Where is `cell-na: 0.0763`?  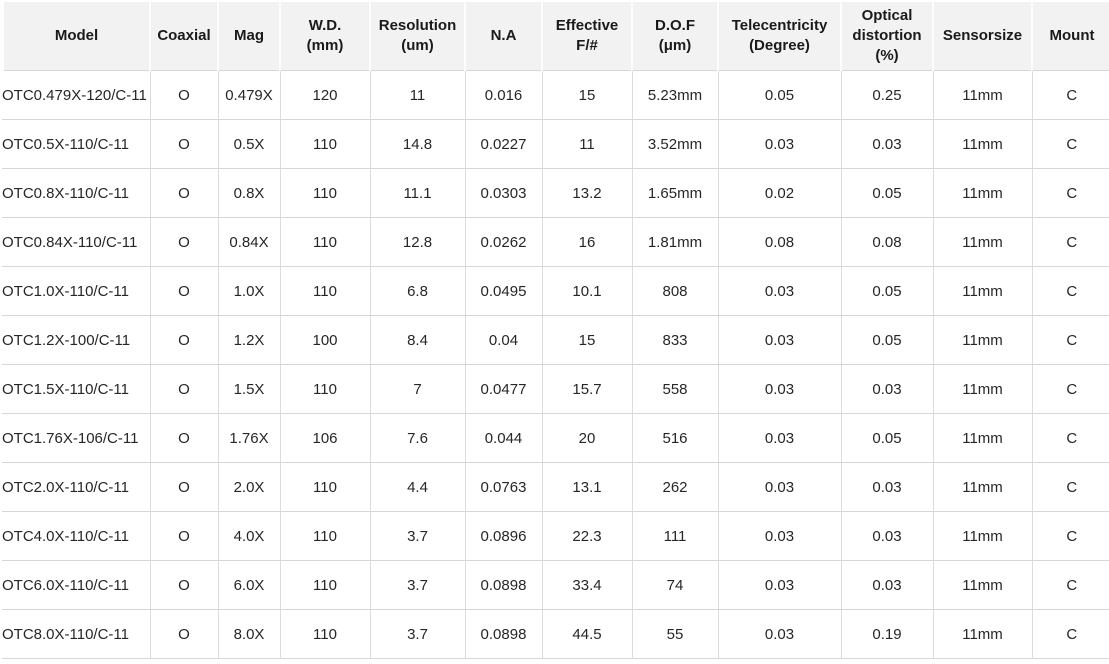 cell-na: 0.0763 is located at coordinates (504, 487).